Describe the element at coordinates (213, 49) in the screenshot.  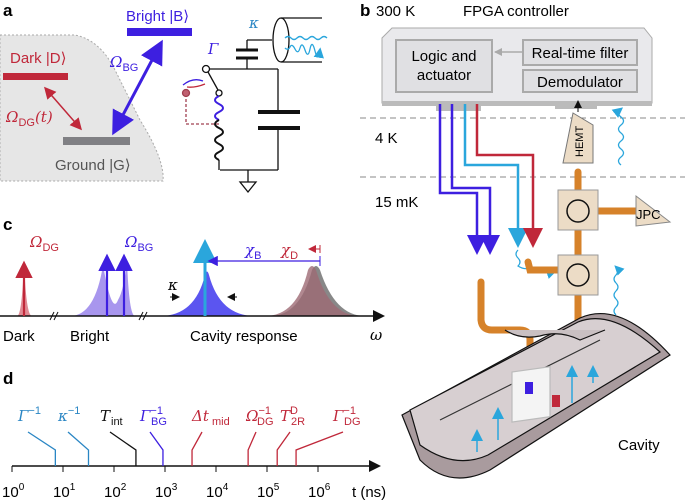
I see `gamma-label: Γ` at that location.